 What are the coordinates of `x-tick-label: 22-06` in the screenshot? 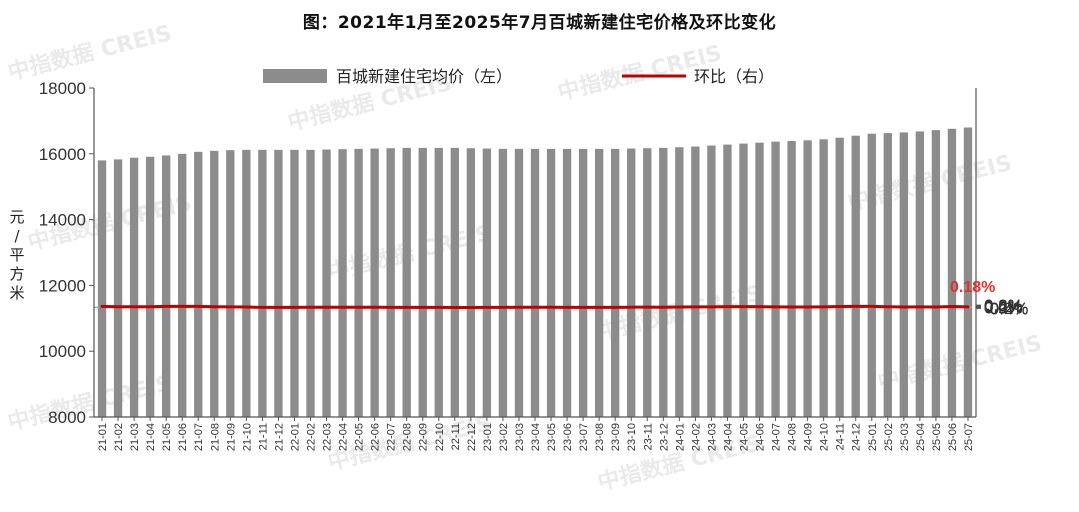 It's located at (376, 437).